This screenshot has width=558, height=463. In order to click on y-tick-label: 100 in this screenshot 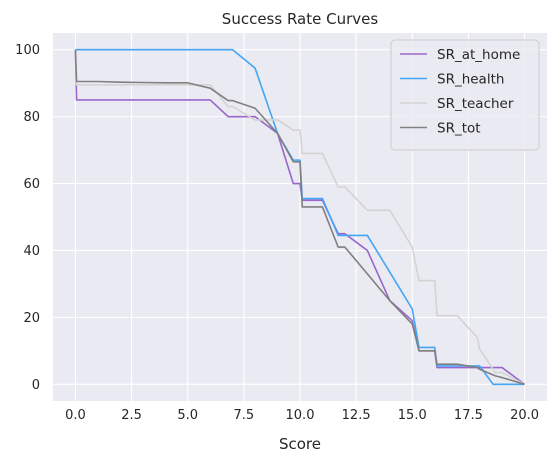, I will do `click(27, 50)`.